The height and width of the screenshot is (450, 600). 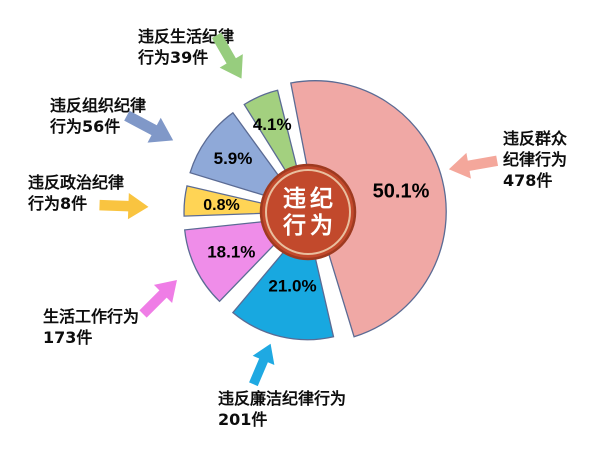 I want to click on callout-integrity-discipline: 违反廉洁纪律行为 201件, so click(x=282, y=409).